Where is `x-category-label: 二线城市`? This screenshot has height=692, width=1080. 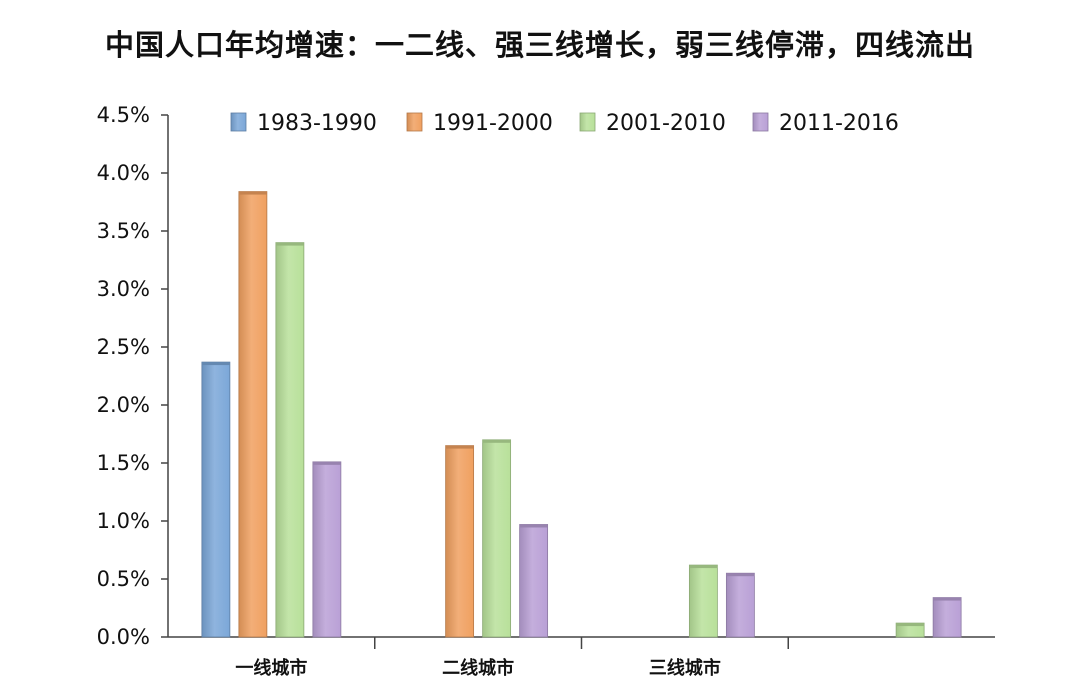
x-category-label: 二线城市 is located at coordinates (478, 668).